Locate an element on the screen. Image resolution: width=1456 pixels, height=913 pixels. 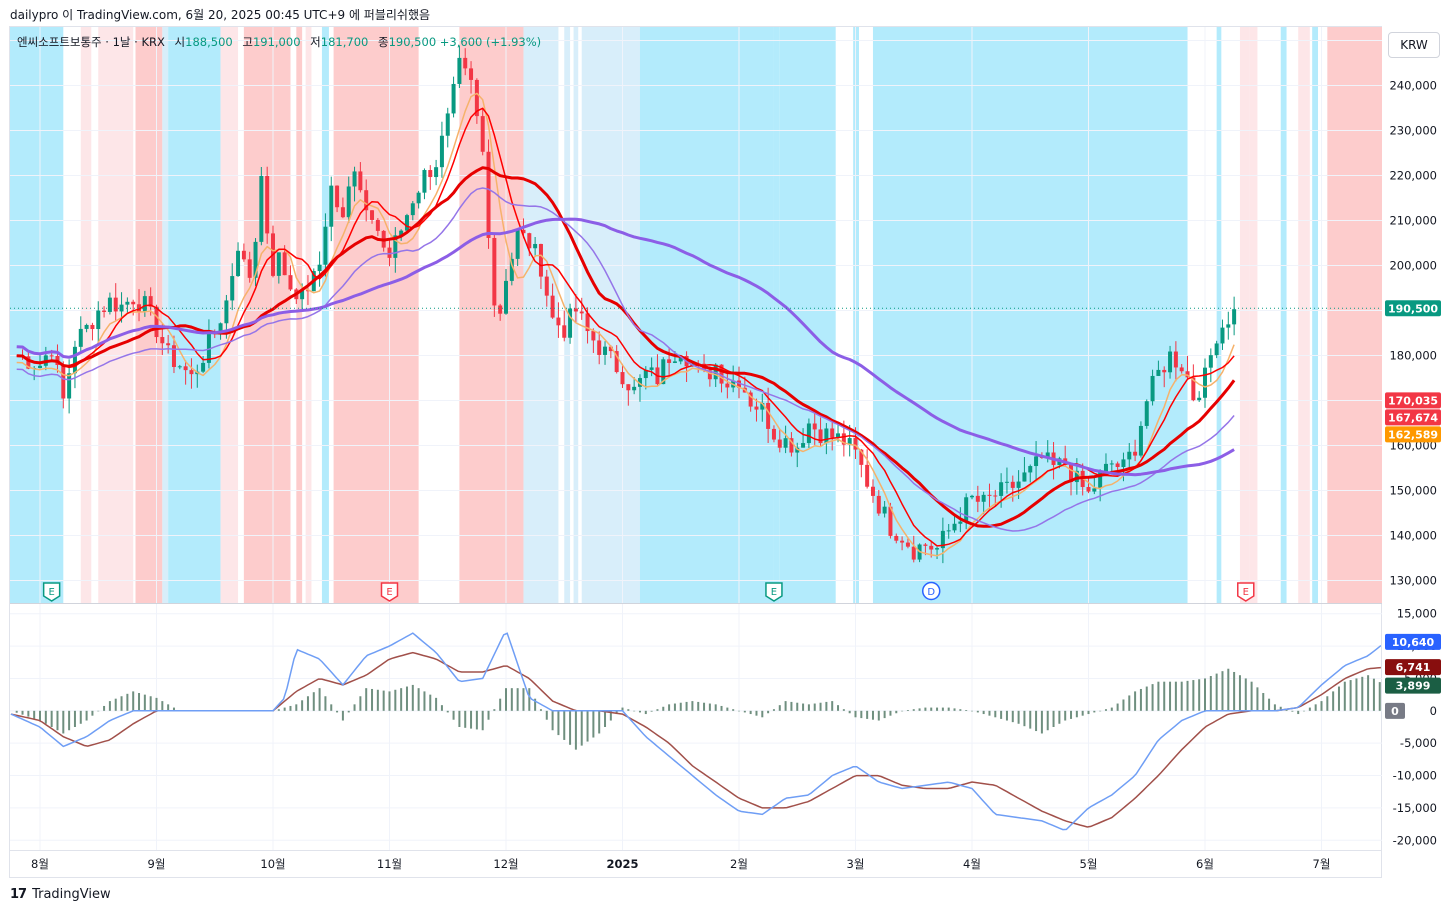
currency-button: KRW is located at coordinates (1414, 45).